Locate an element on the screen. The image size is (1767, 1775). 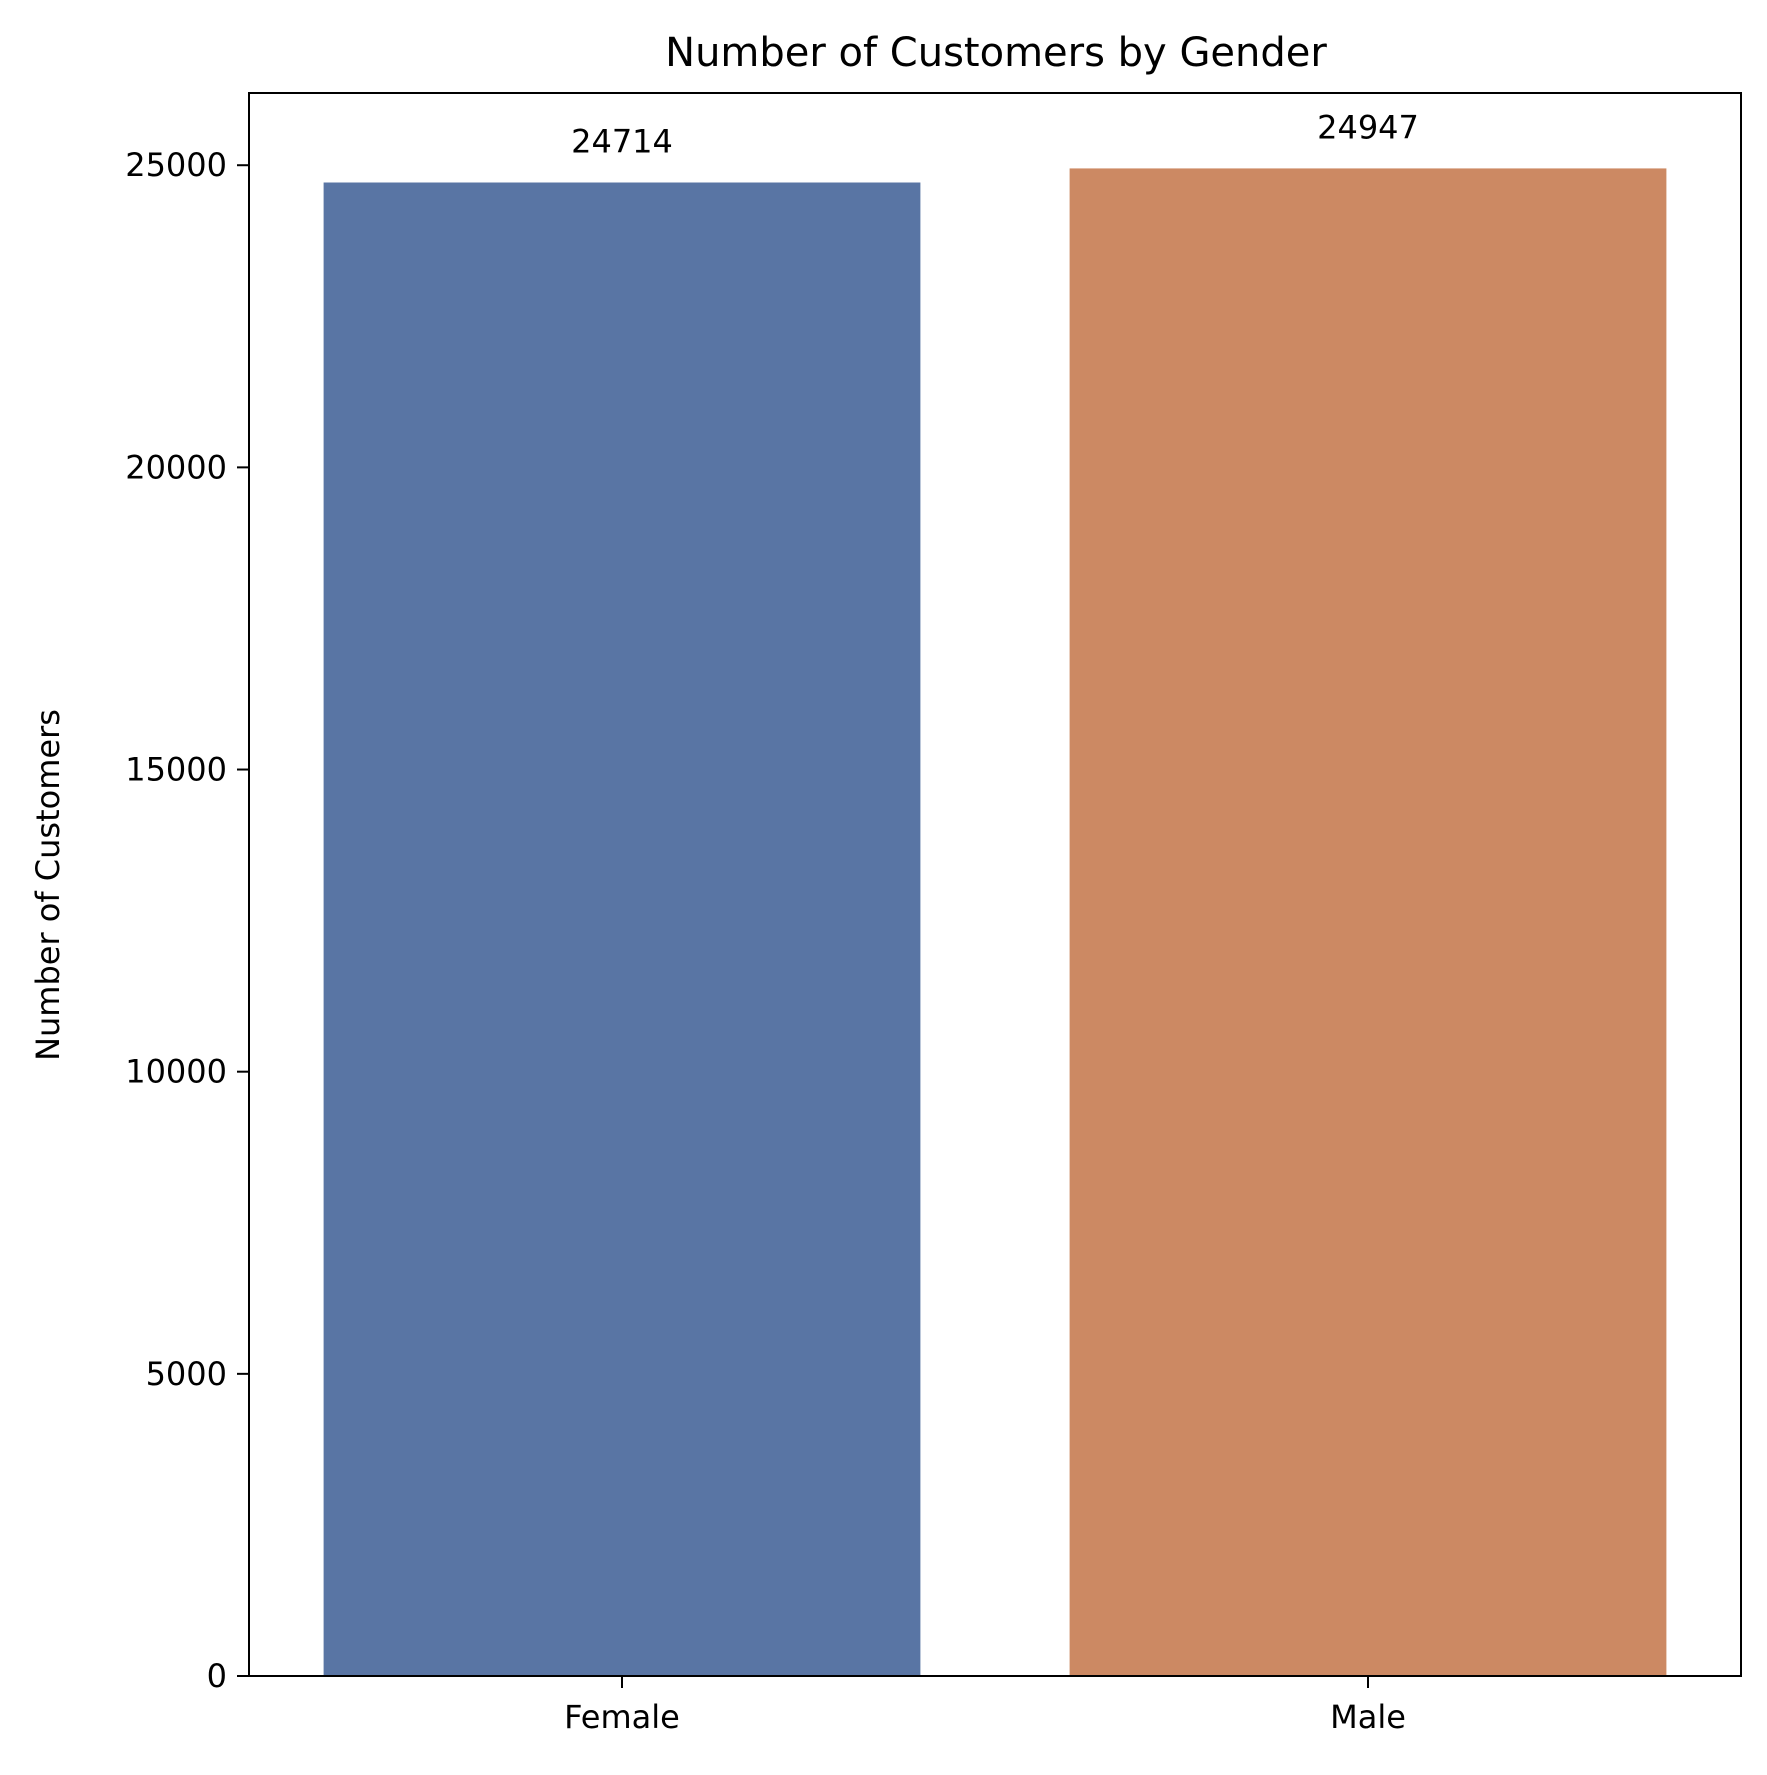
value-labels-layer: 24714 24947 is located at coordinates (995, 134).